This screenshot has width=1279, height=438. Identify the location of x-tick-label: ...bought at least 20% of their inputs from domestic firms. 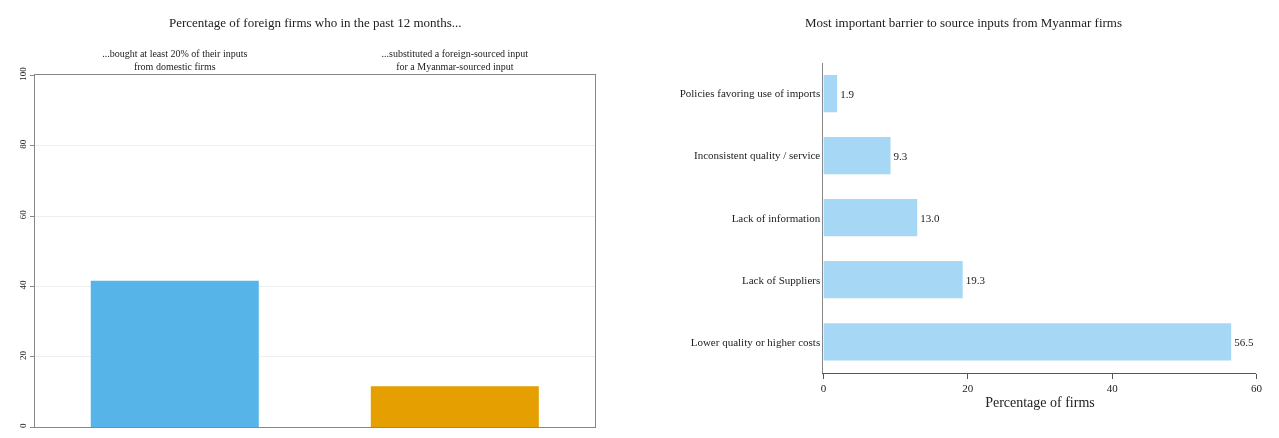
(175, 60).